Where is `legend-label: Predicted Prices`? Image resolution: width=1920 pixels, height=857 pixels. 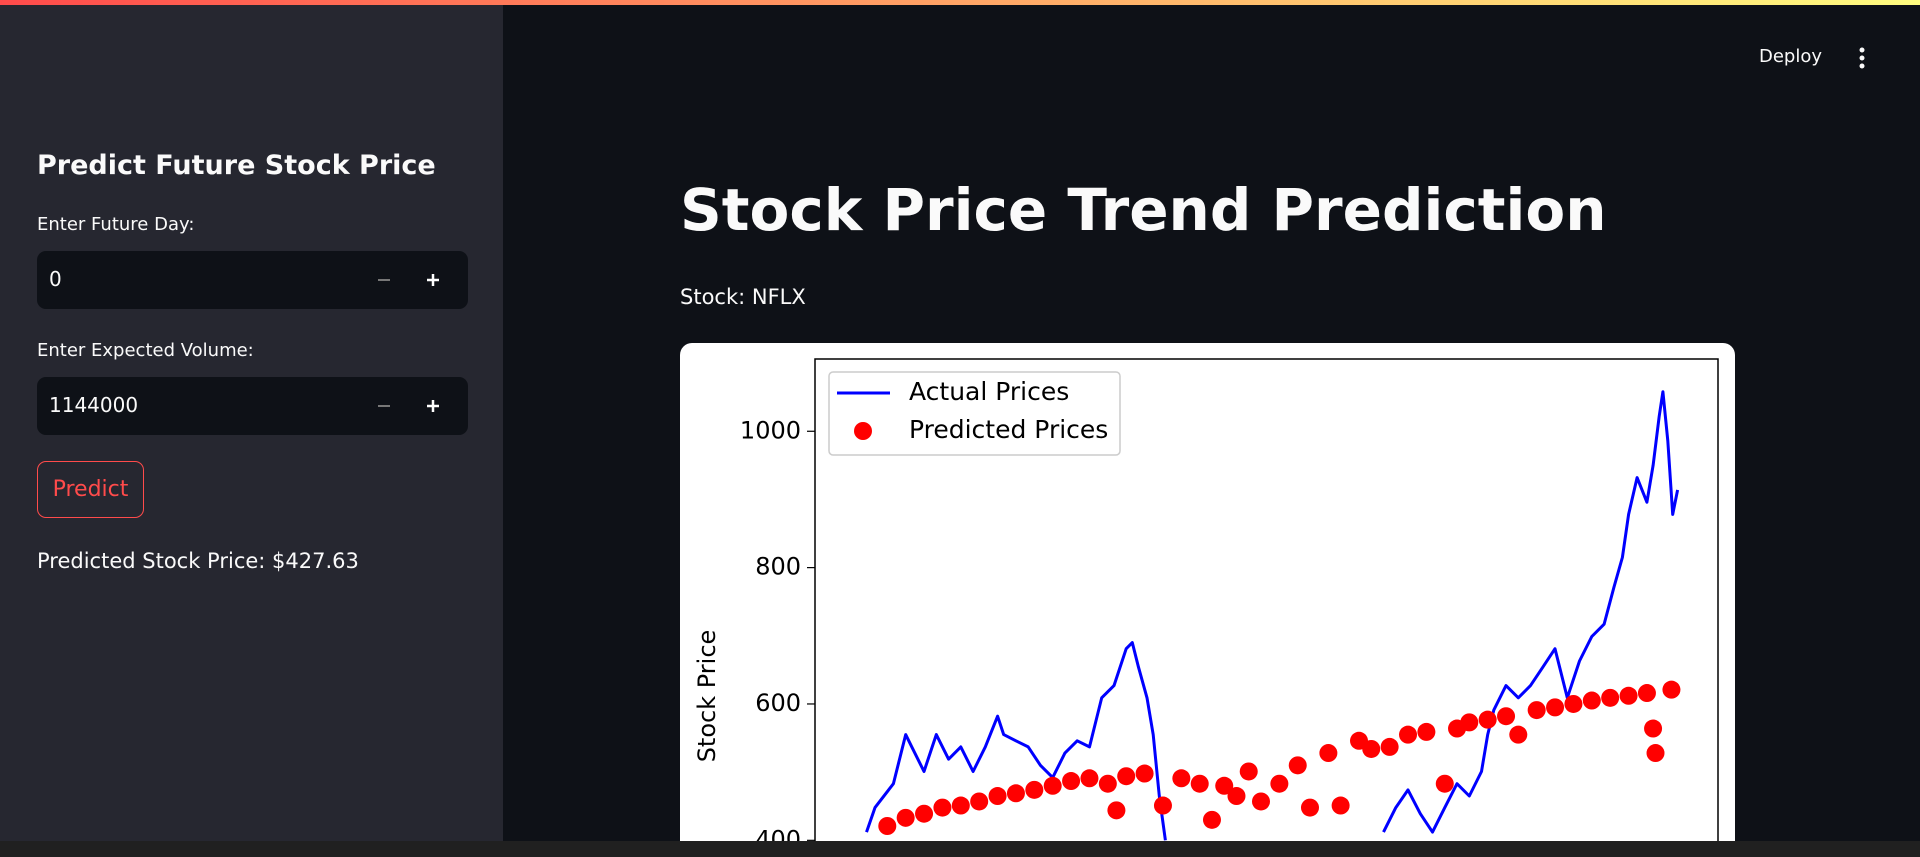 legend-label: Predicted Prices is located at coordinates (1008, 429).